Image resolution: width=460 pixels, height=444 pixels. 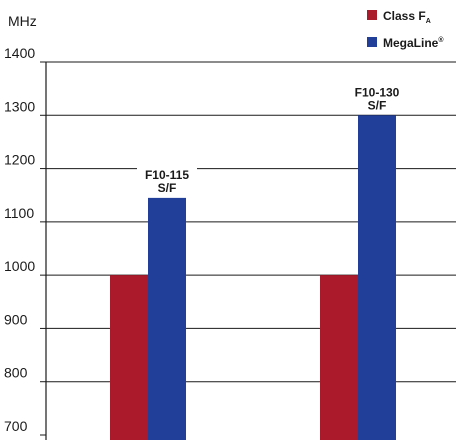 What do you see at coordinates (377, 92) in the screenshot?
I see `category-label: F10-130` at bounding box center [377, 92].